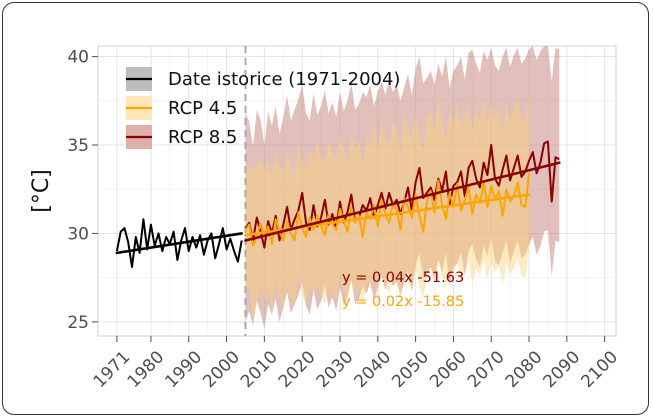  I want to click on x-tick-label: 2060, so click(448, 369).